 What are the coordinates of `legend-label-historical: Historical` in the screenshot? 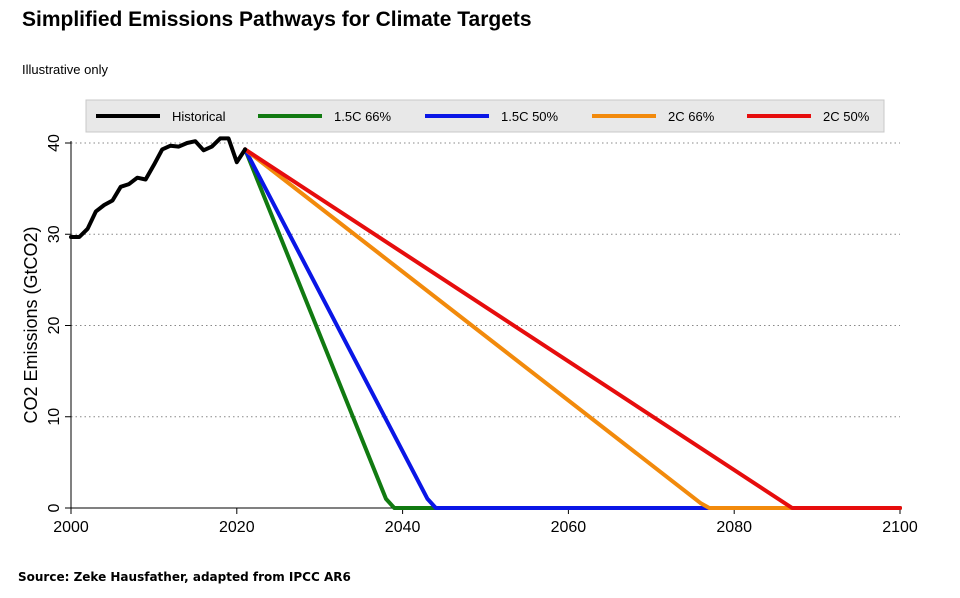 It's located at (199, 116).